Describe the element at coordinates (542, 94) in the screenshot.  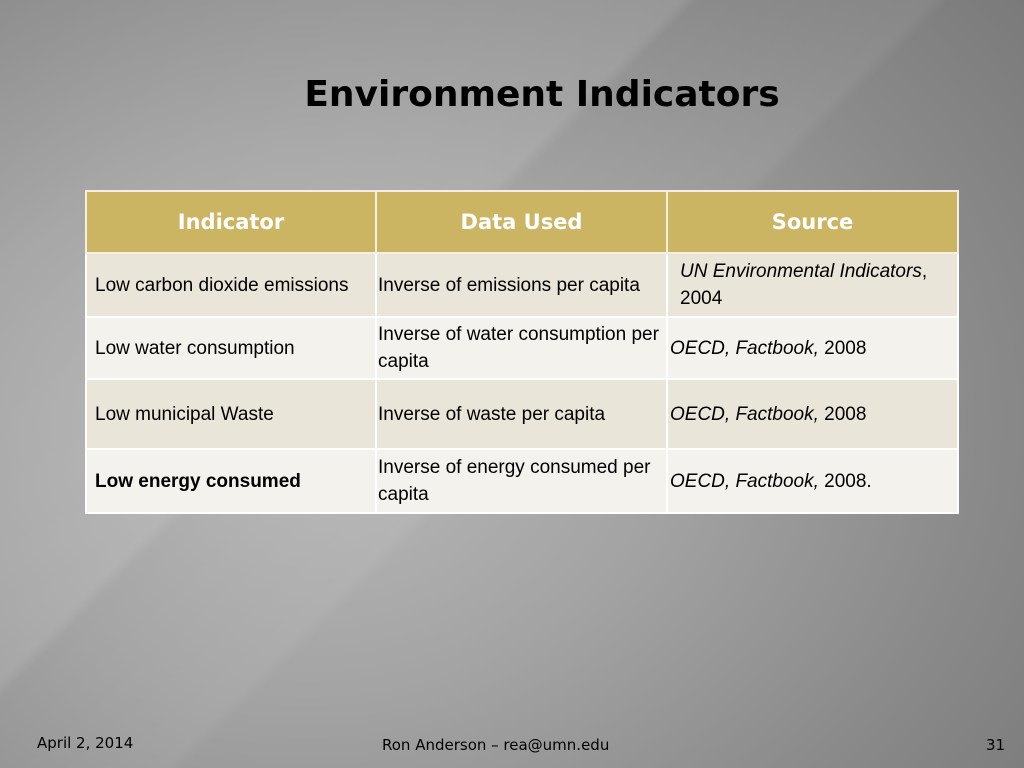
I see `slide-title: Environment Indicators` at that location.